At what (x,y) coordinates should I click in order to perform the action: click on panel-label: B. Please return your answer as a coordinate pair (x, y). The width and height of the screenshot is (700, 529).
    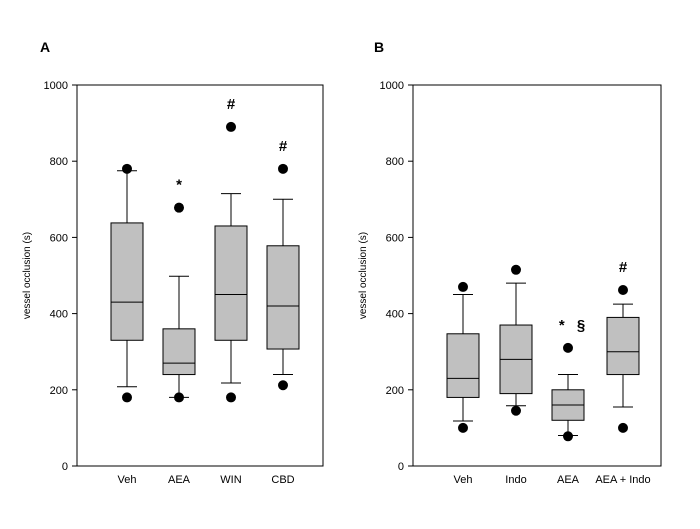
    Looking at the image, I should click on (379, 47).